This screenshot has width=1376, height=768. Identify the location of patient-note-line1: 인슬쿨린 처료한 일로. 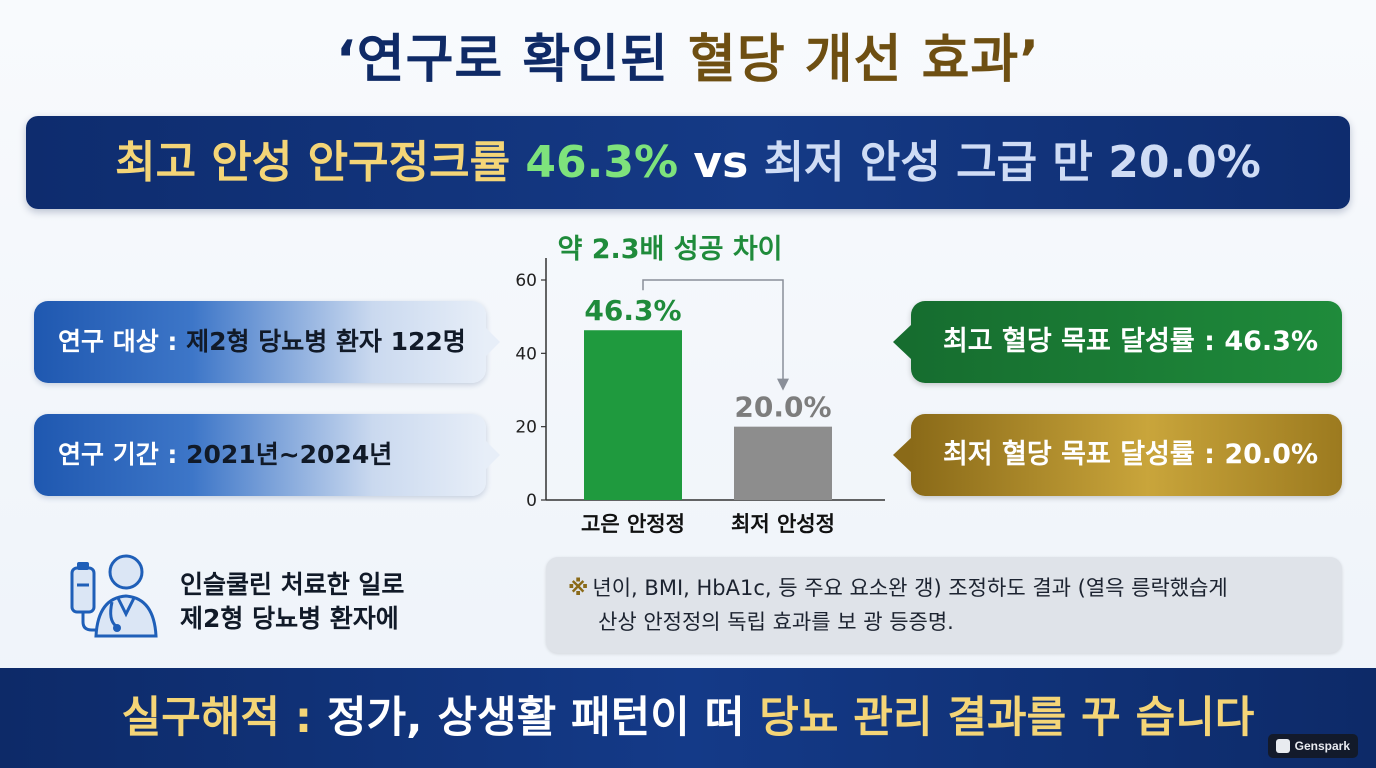
(292, 584).